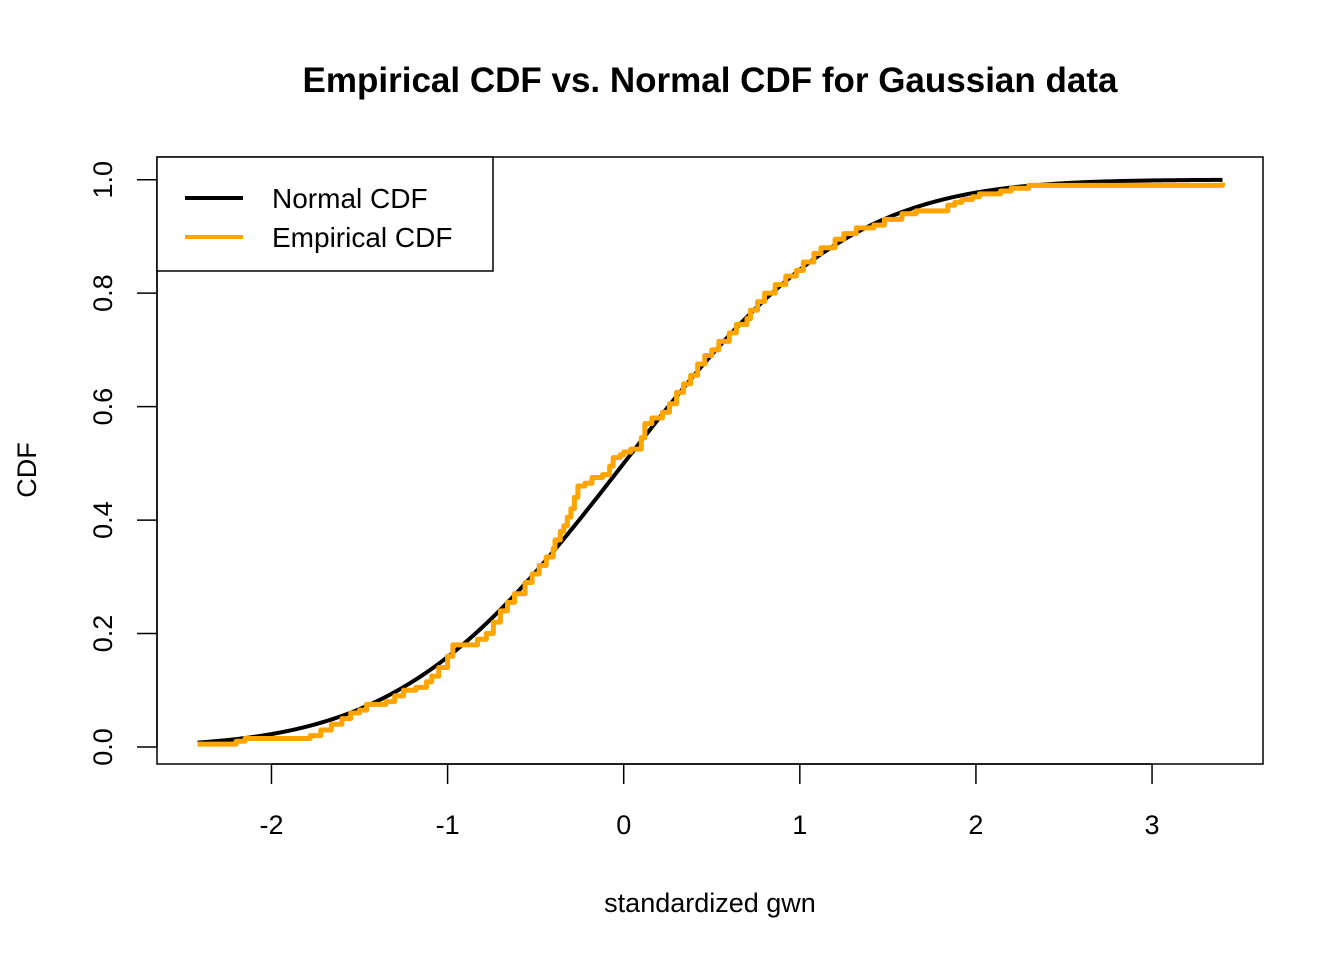 The image size is (1344, 960). What do you see at coordinates (350, 198) in the screenshot?
I see `legend-label-normal-cdf: Normal CDF` at bounding box center [350, 198].